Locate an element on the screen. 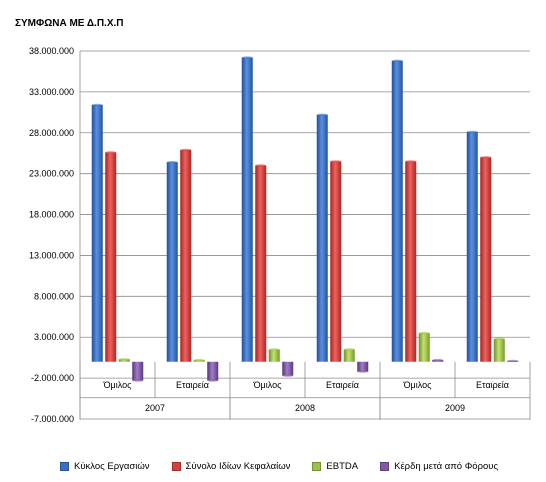 The height and width of the screenshot is (482, 546). y-tick-label: 3.000.000 is located at coordinates (54, 337).